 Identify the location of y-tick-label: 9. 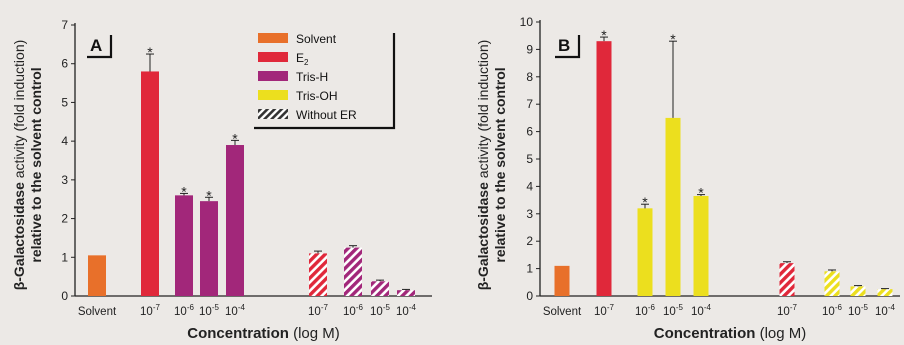
(529, 49).